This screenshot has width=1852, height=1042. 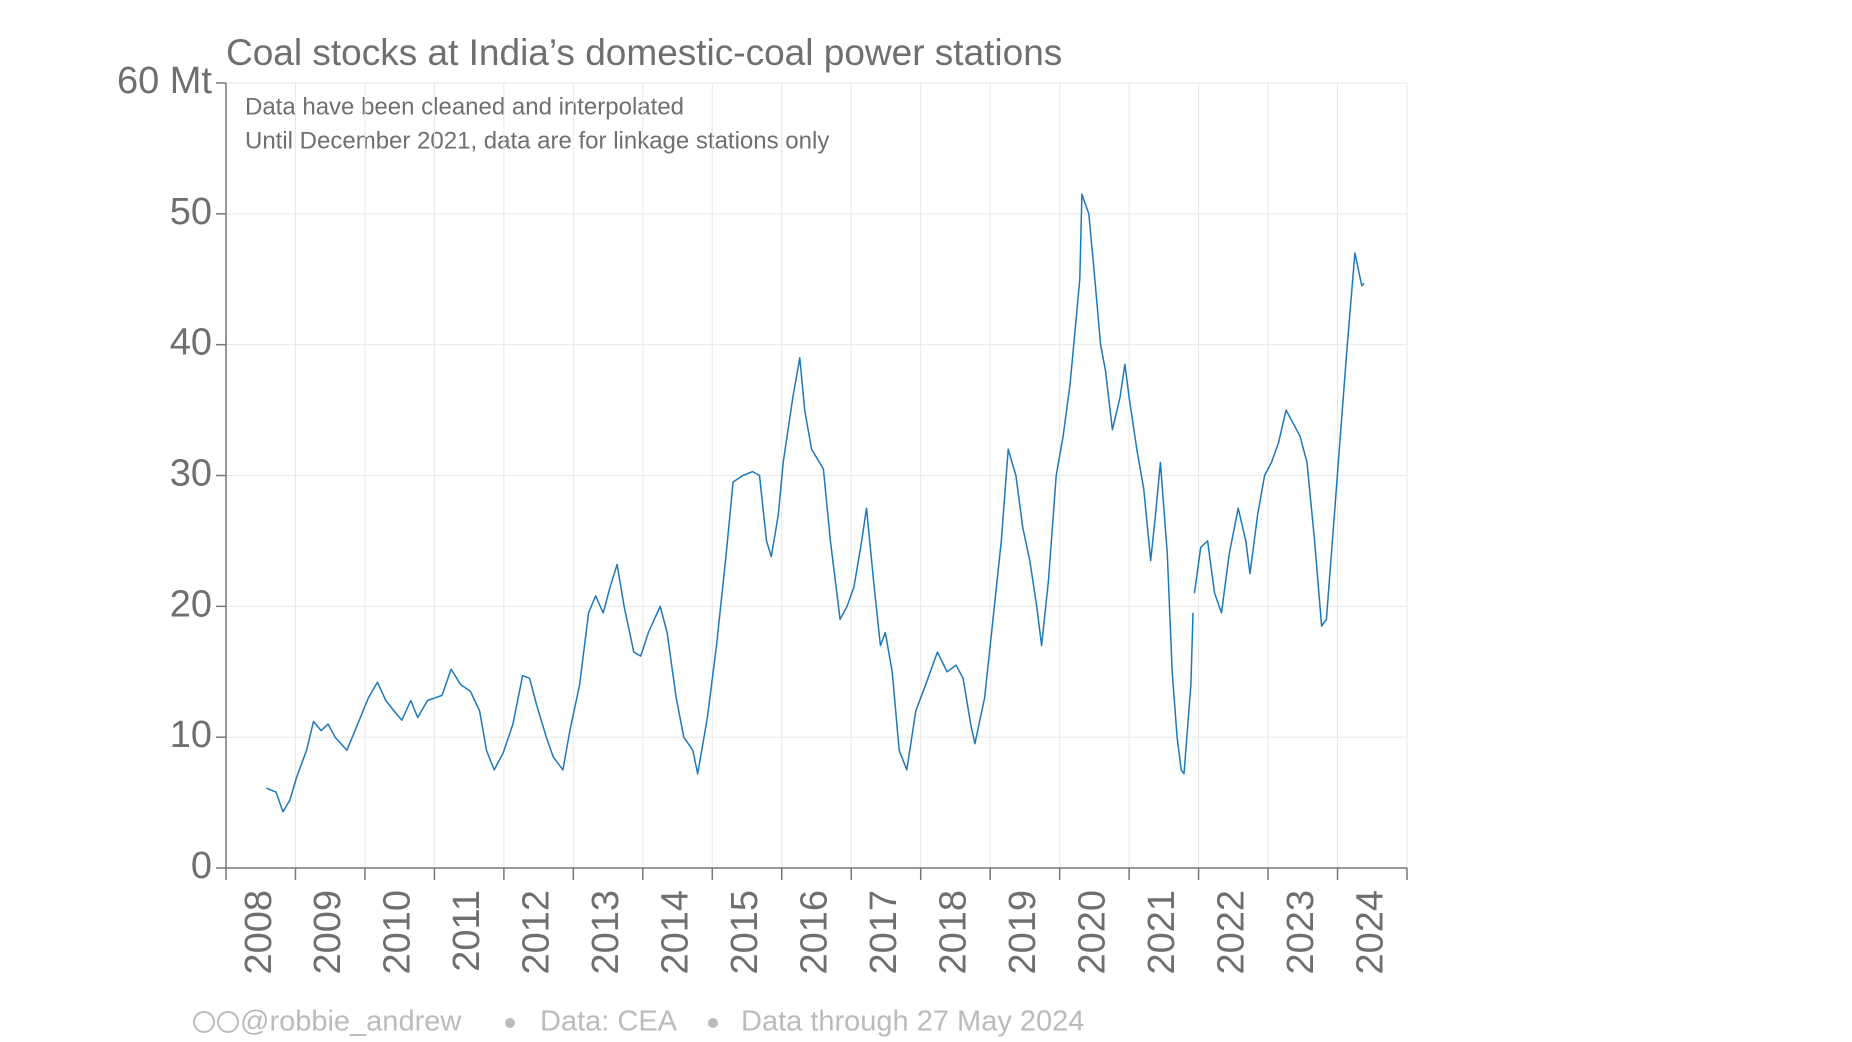 What do you see at coordinates (467, 931) in the screenshot?
I see `x-tick-label: 2011` at bounding box center [467, 931].